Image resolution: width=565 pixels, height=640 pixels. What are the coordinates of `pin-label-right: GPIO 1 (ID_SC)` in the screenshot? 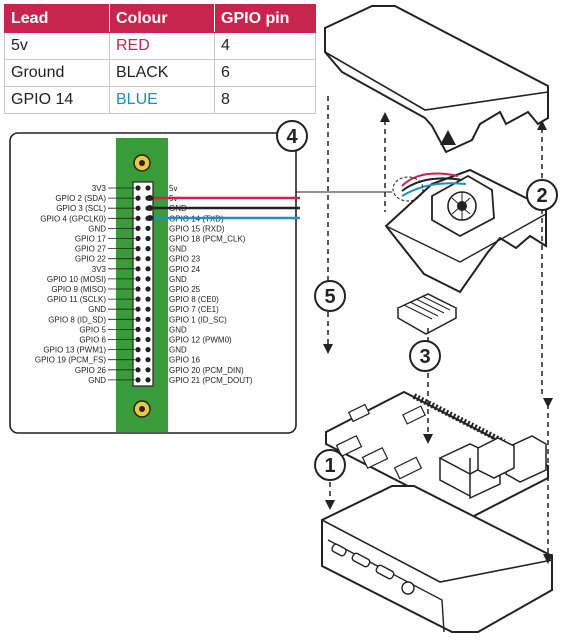 It's located at (198, 319).